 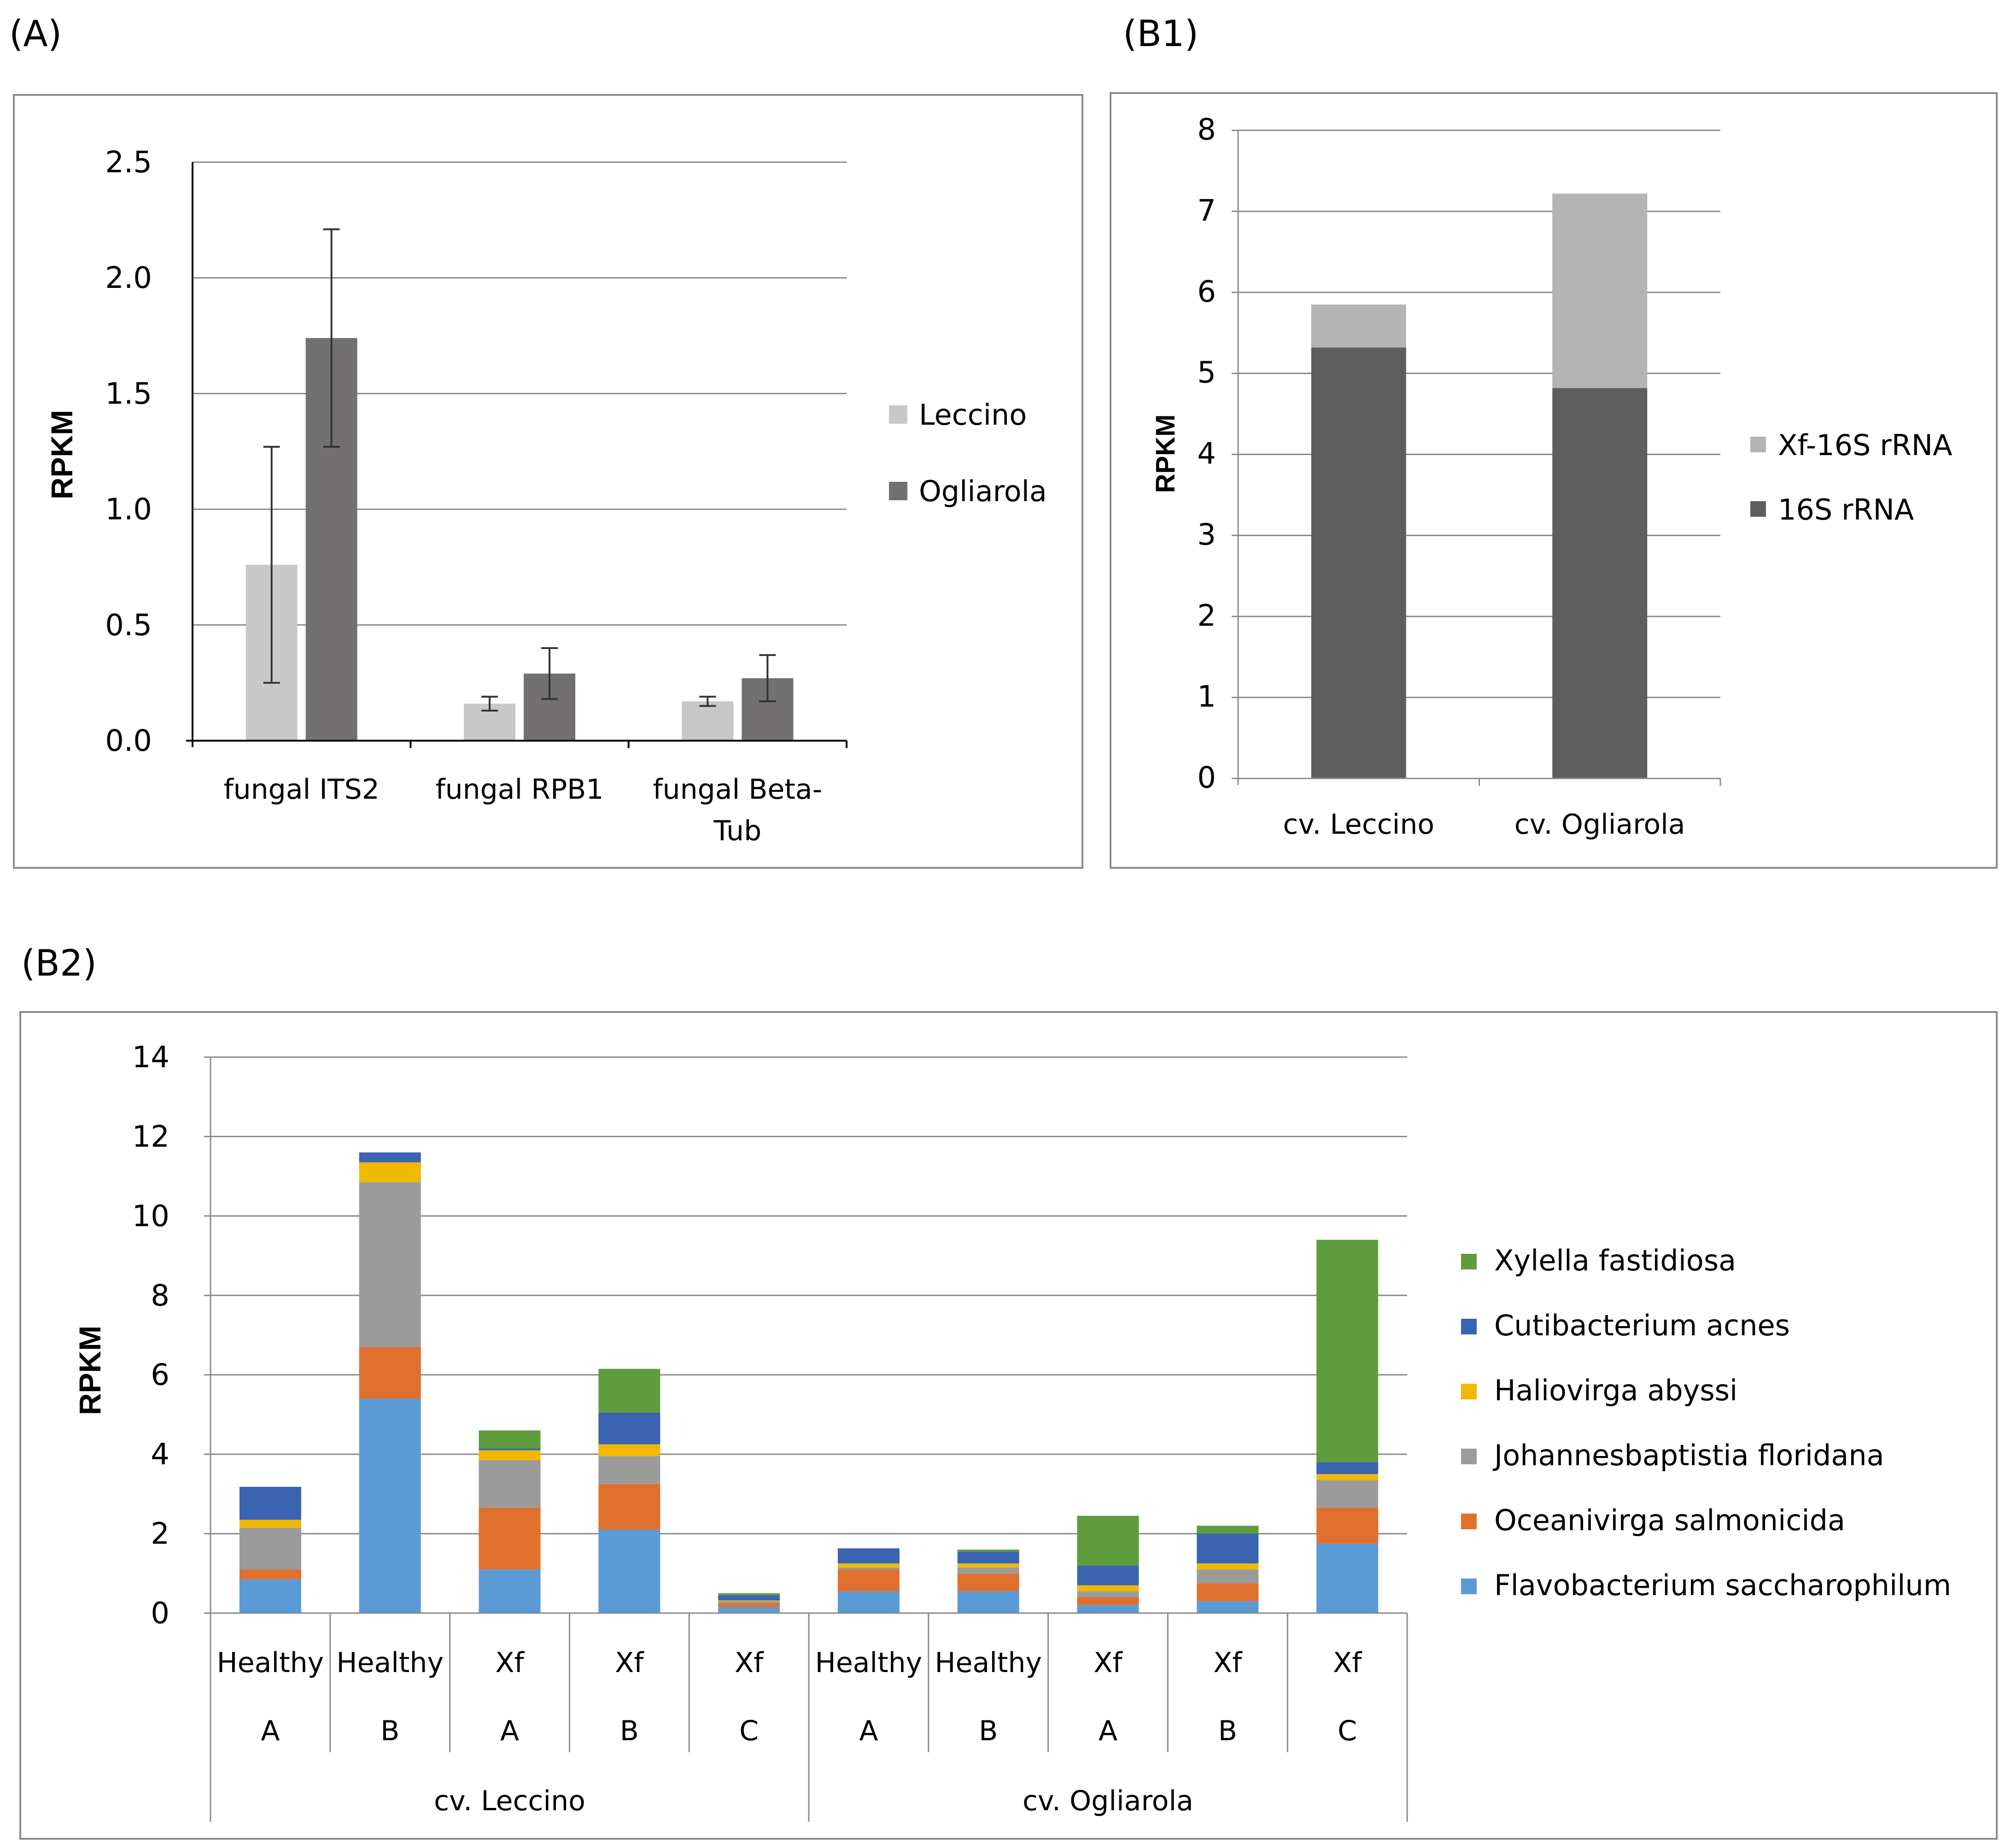 I want to click on y-tick-label: 10, so click(x=151, y=1216).